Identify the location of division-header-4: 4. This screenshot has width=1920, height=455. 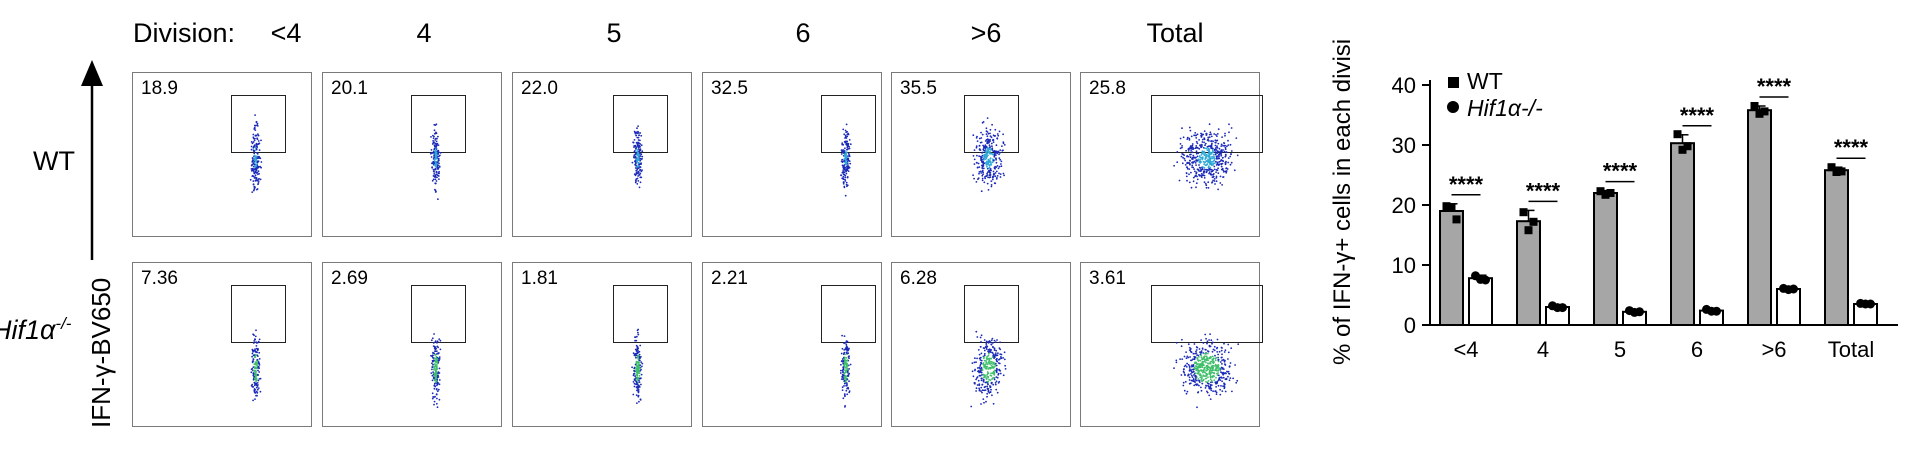
(424, 33).